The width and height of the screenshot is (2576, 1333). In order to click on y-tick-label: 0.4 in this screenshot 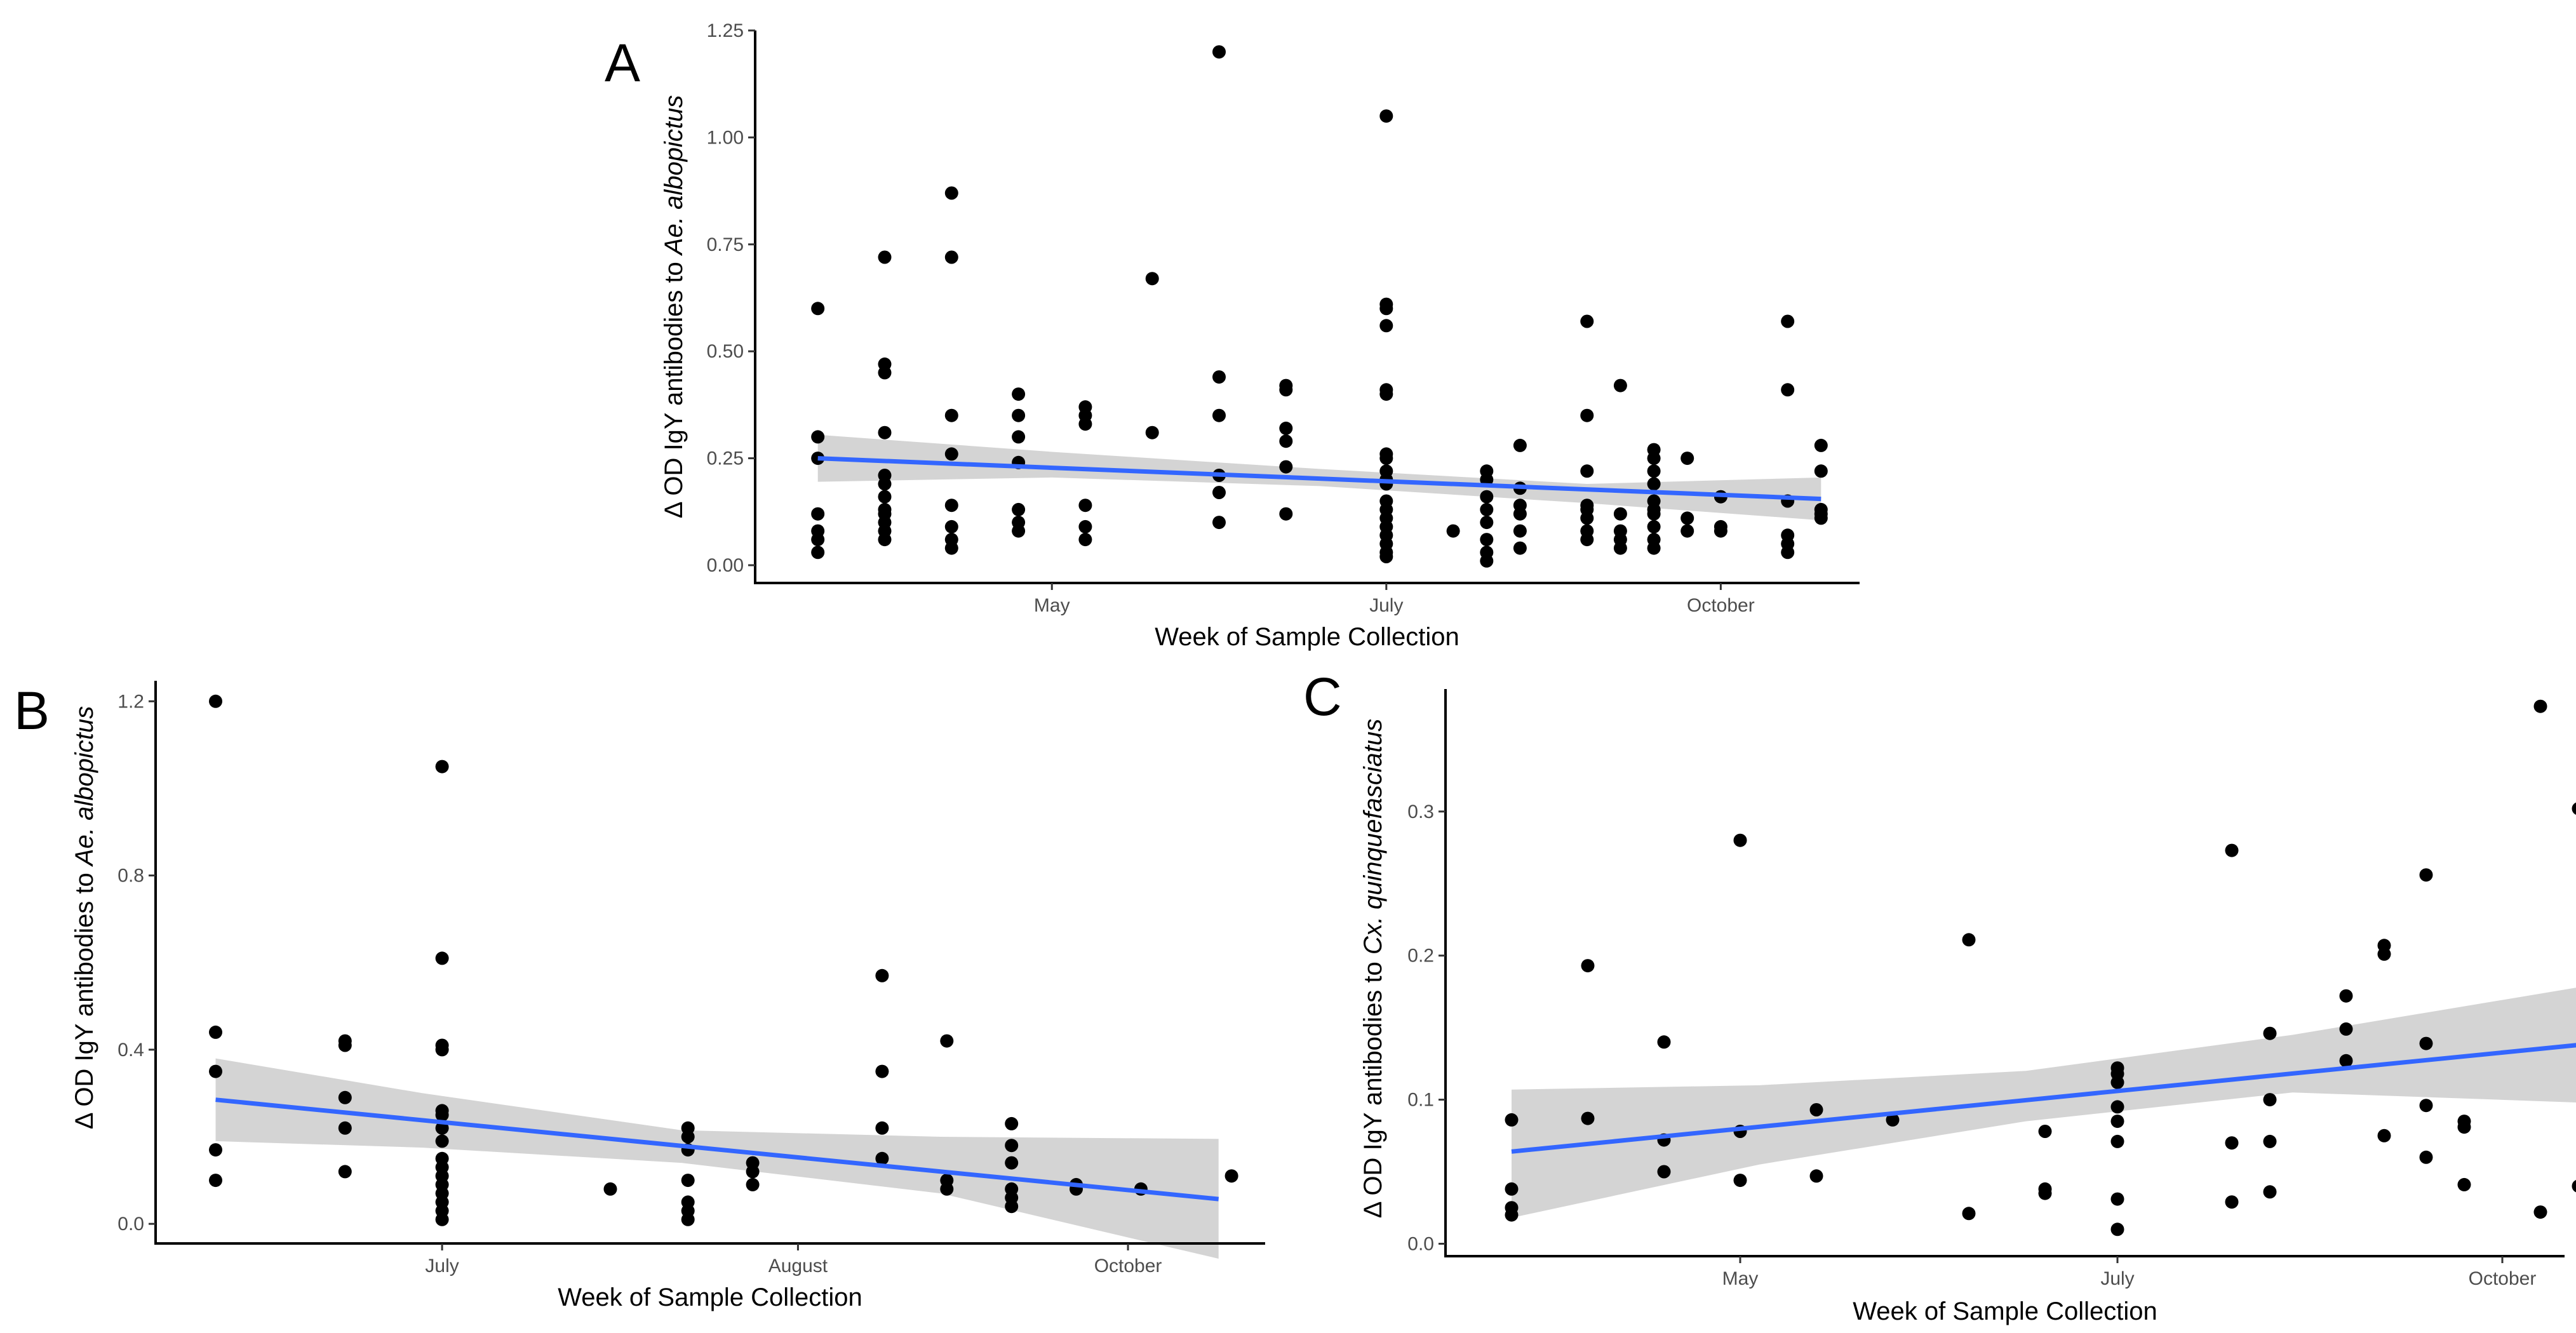, I will do `click(130, 1050)`.